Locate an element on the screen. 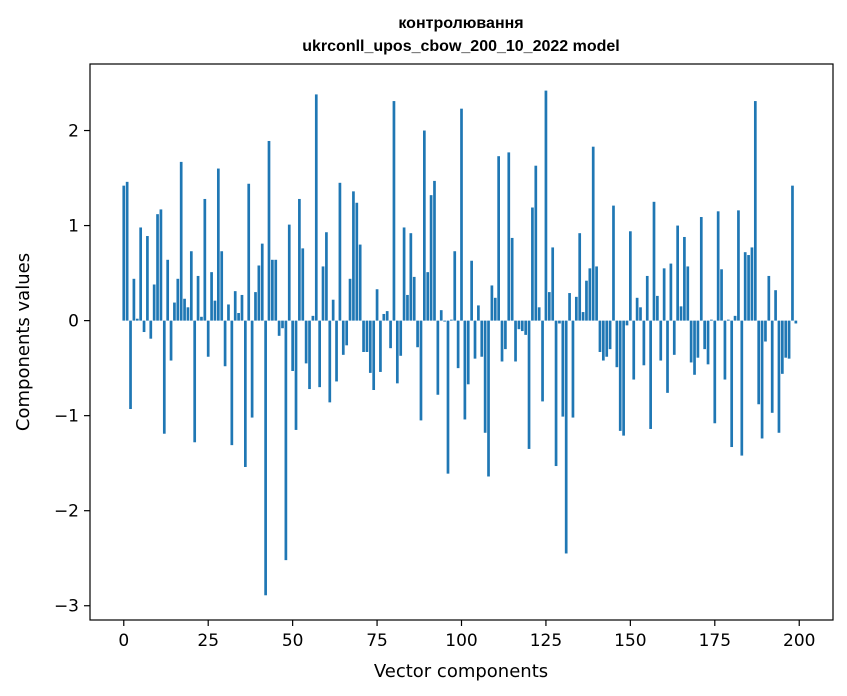  y-tick-label: −3 is located at coordinates (66, 607).